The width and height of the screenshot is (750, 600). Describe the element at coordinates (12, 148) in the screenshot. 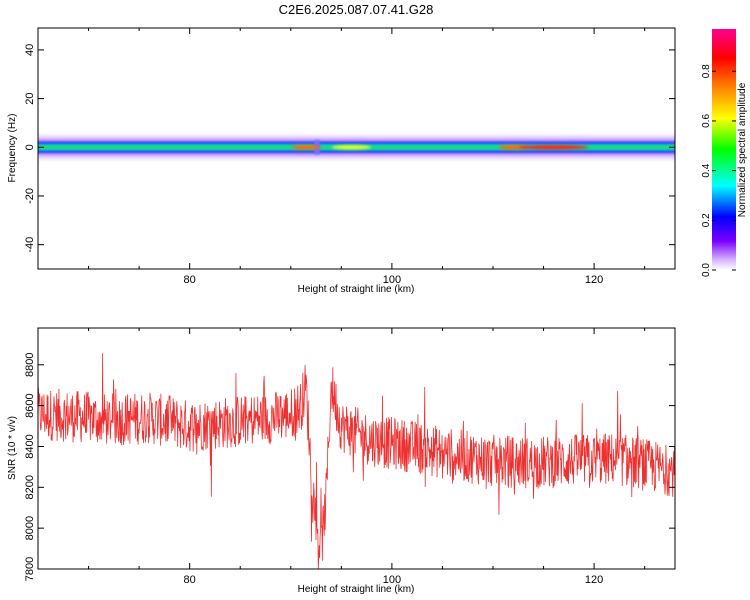

I see `heatmap-y-axis-label: Frequency (Hz)` at that location.